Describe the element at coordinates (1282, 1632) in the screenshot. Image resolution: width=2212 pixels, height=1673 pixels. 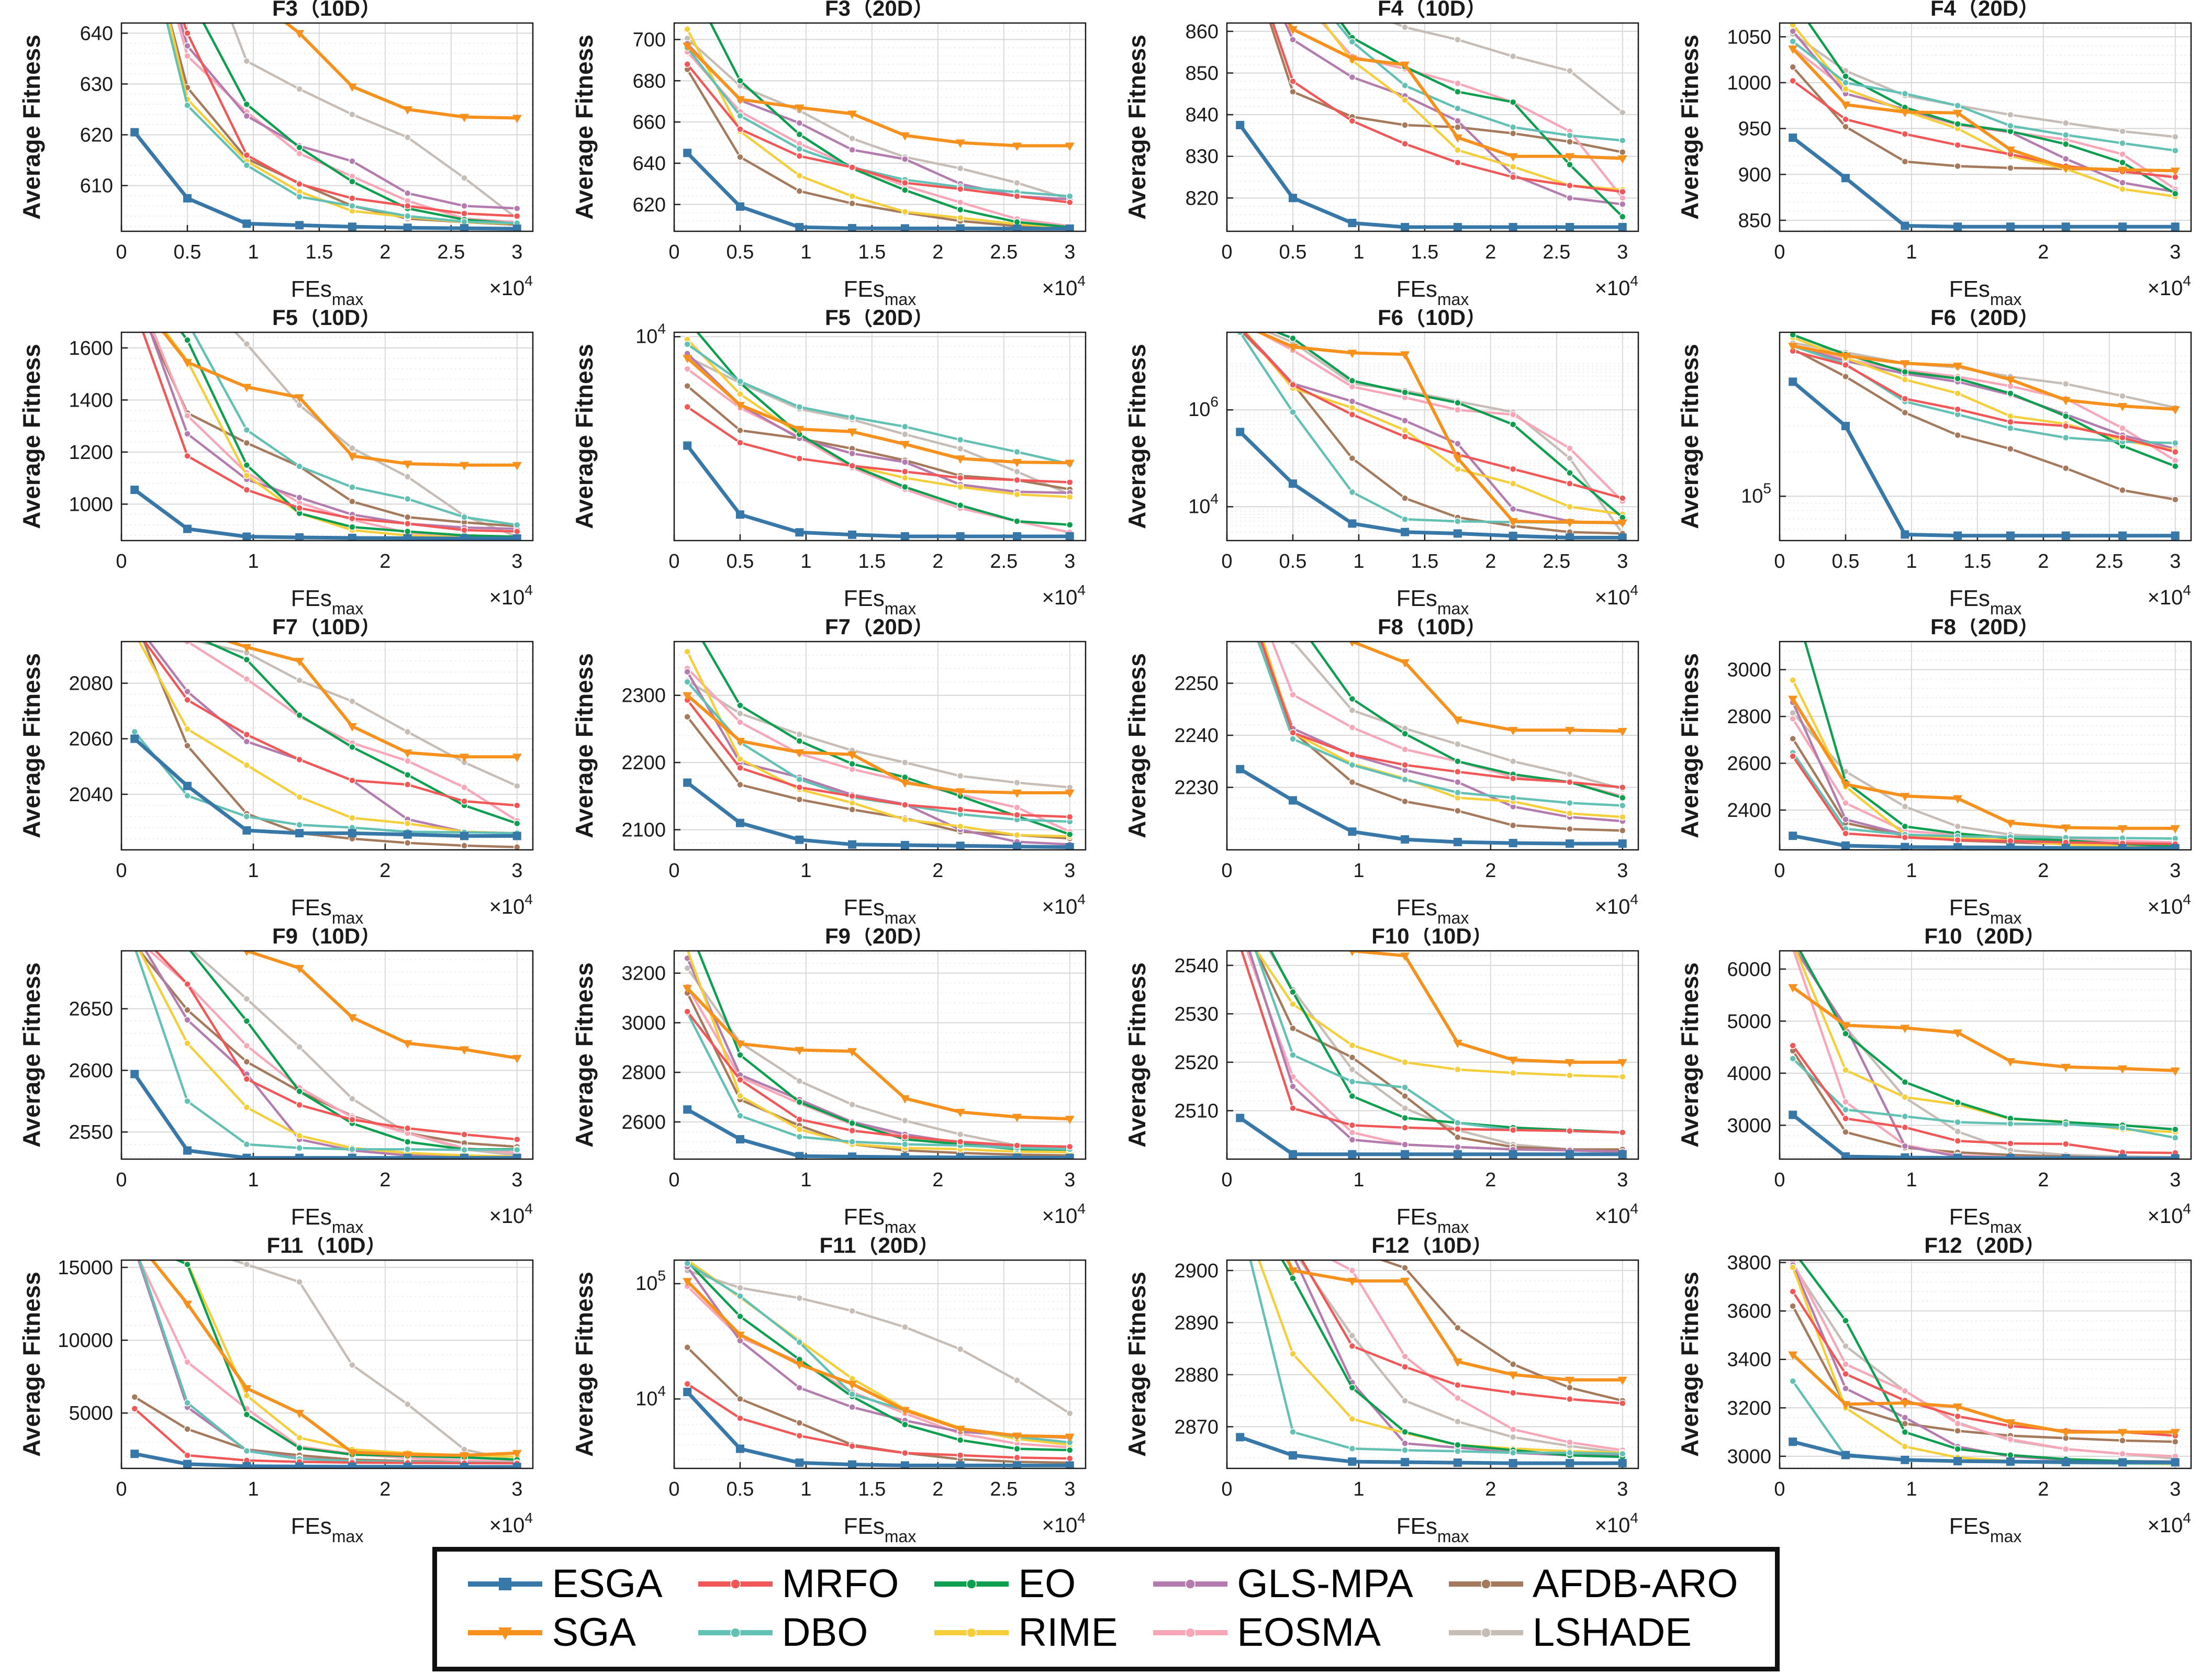
I see `legend-item-EOSMA: EOSMA` at that location.